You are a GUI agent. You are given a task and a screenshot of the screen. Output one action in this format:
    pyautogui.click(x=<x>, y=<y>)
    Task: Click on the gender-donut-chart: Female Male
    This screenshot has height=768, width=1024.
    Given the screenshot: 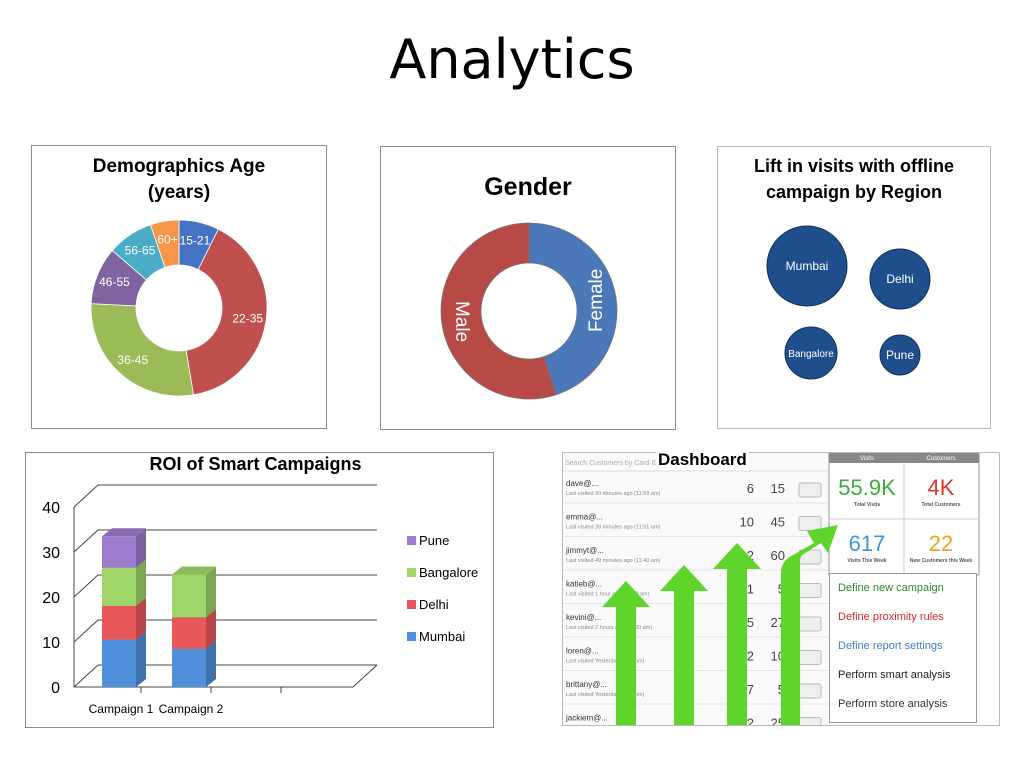 What is the action you would take?
    pyautogui.click(x=529, y=311)
    